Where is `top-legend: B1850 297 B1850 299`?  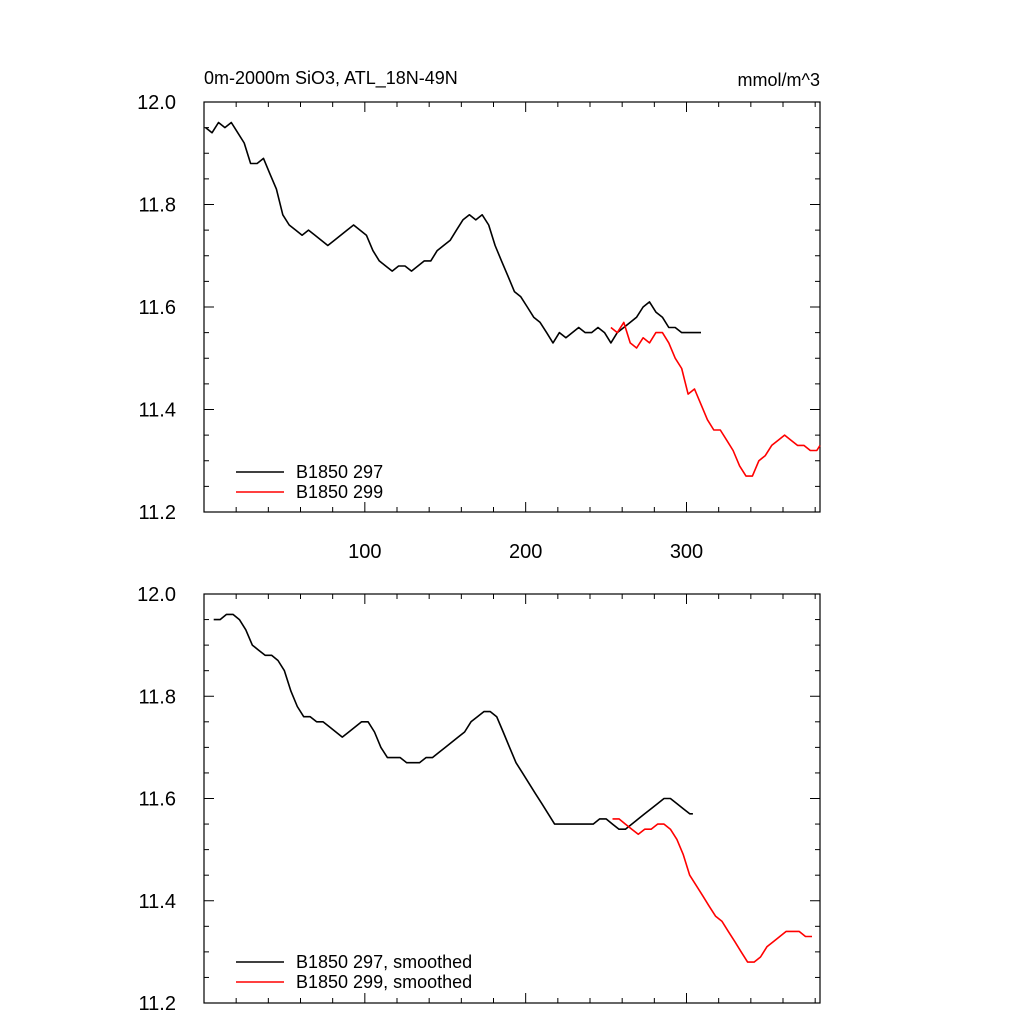 top-legend: B1850 297 B1850 299 is located at coordinates (309, 482).